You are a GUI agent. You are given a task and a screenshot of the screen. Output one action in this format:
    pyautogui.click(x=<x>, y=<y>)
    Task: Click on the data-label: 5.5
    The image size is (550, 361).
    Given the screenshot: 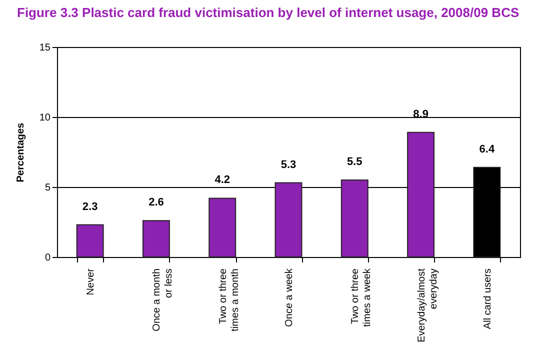 What is the action you would take?
    pyautogui.click(x=354, y=162)
    